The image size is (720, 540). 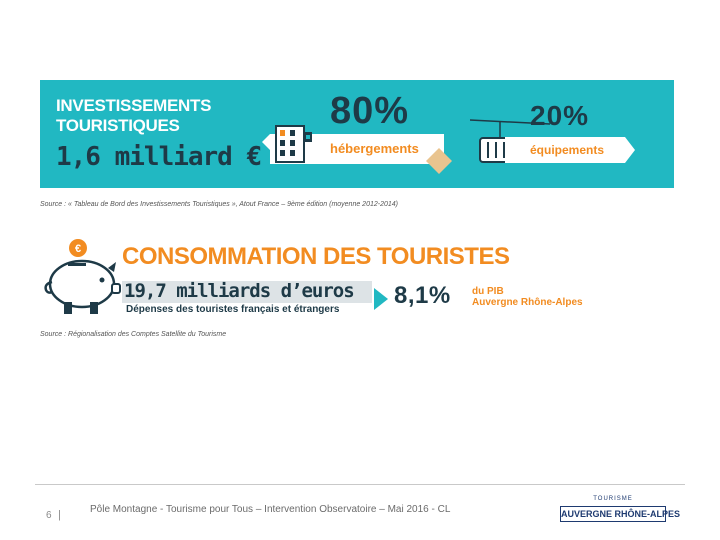 What do you see at coordinates (422, 295) in the screenshot?
I see `pib-share-percent: 8,1%` at bounding box center [422, 295].